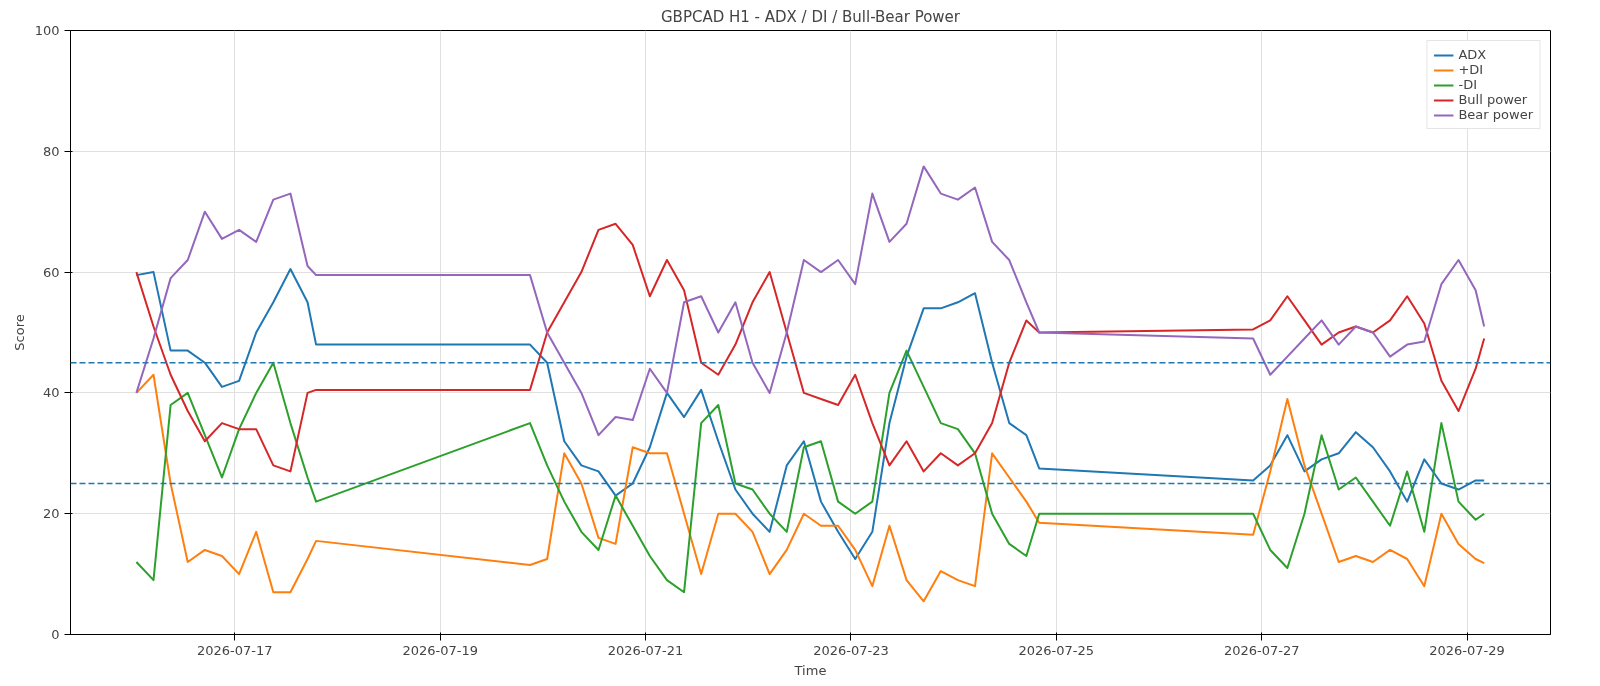 This screenshot has height=686, width=1600. Describe the element at coordinates (19, 332) in the screenshot. I see `y-axis-title: Score` at that location.